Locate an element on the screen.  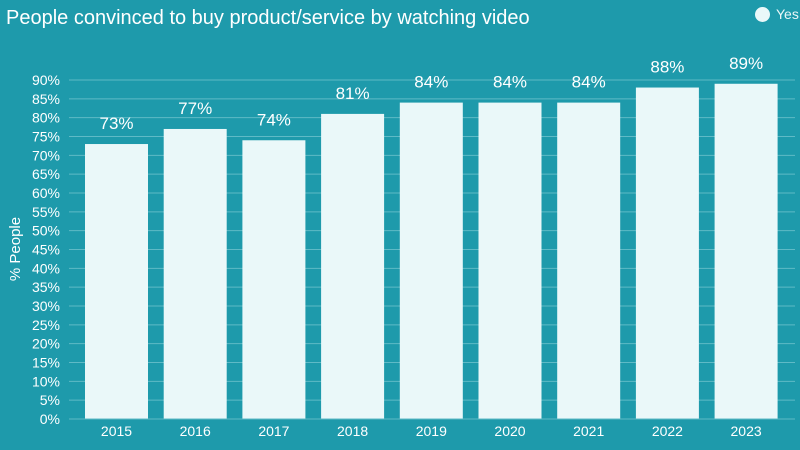
y-tick-label: 70% is located at coordinates (46, 155).